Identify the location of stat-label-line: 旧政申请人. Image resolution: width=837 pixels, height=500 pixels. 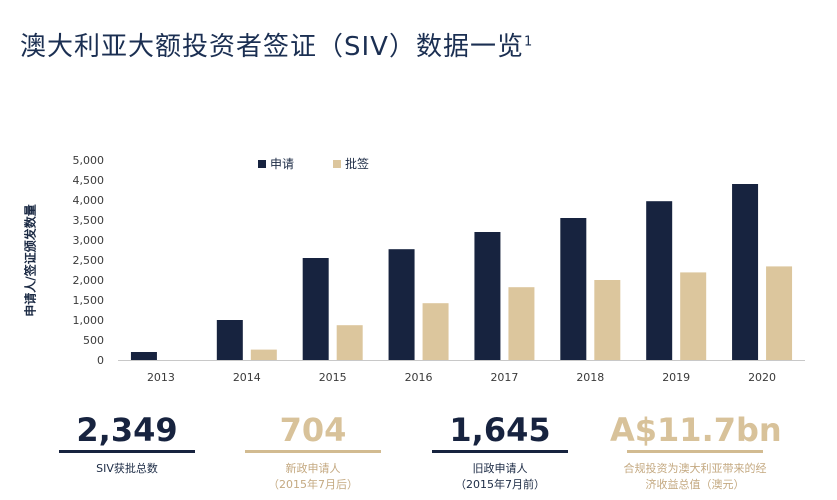
(500, 468).